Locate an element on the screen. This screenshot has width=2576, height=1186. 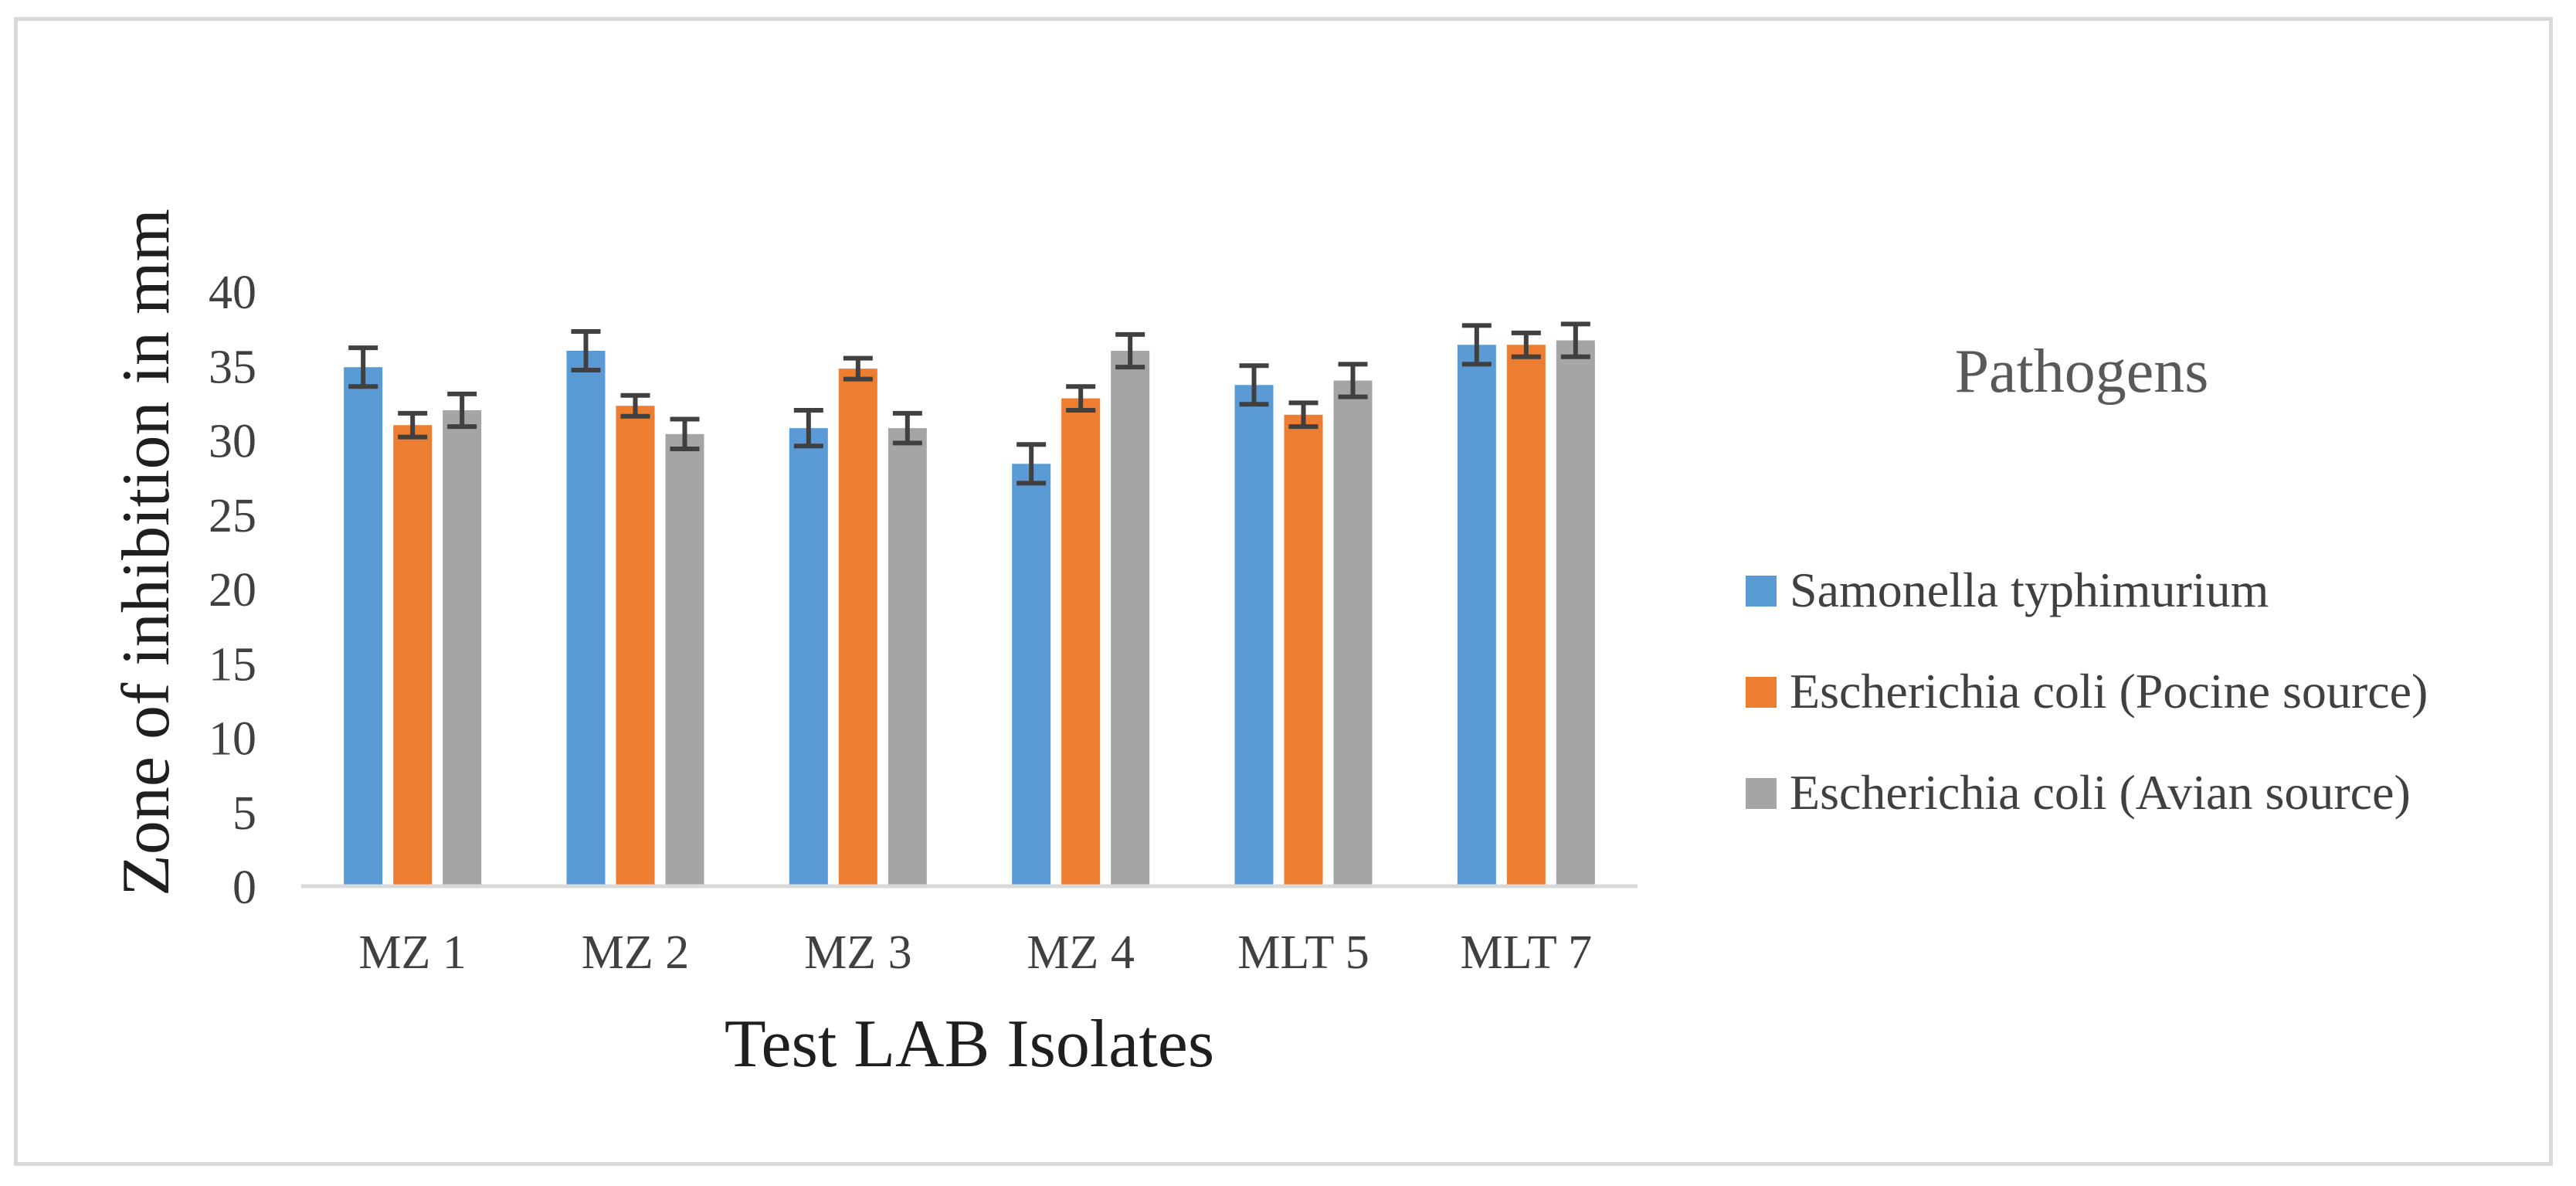
x-category-label: MZ 4 is located at coordinates (1081, 953).